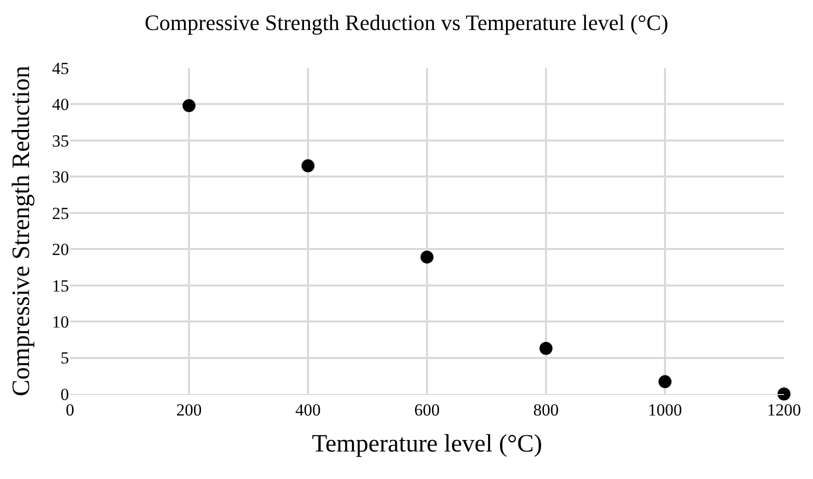  Describe the element at coordinates (665, 410) in the screenshot. I see `x-tick-label: 1000` at that location.